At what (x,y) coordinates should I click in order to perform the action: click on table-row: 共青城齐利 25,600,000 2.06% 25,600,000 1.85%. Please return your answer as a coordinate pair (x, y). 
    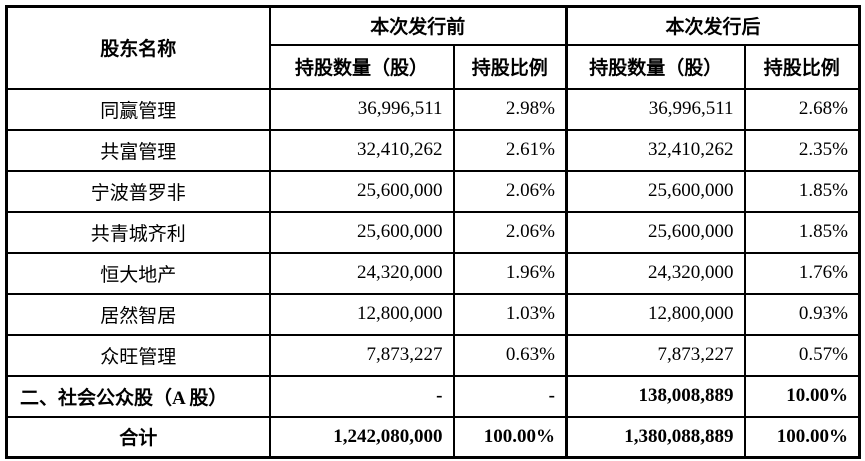
    Looking at the image, I should click on (433, 232).